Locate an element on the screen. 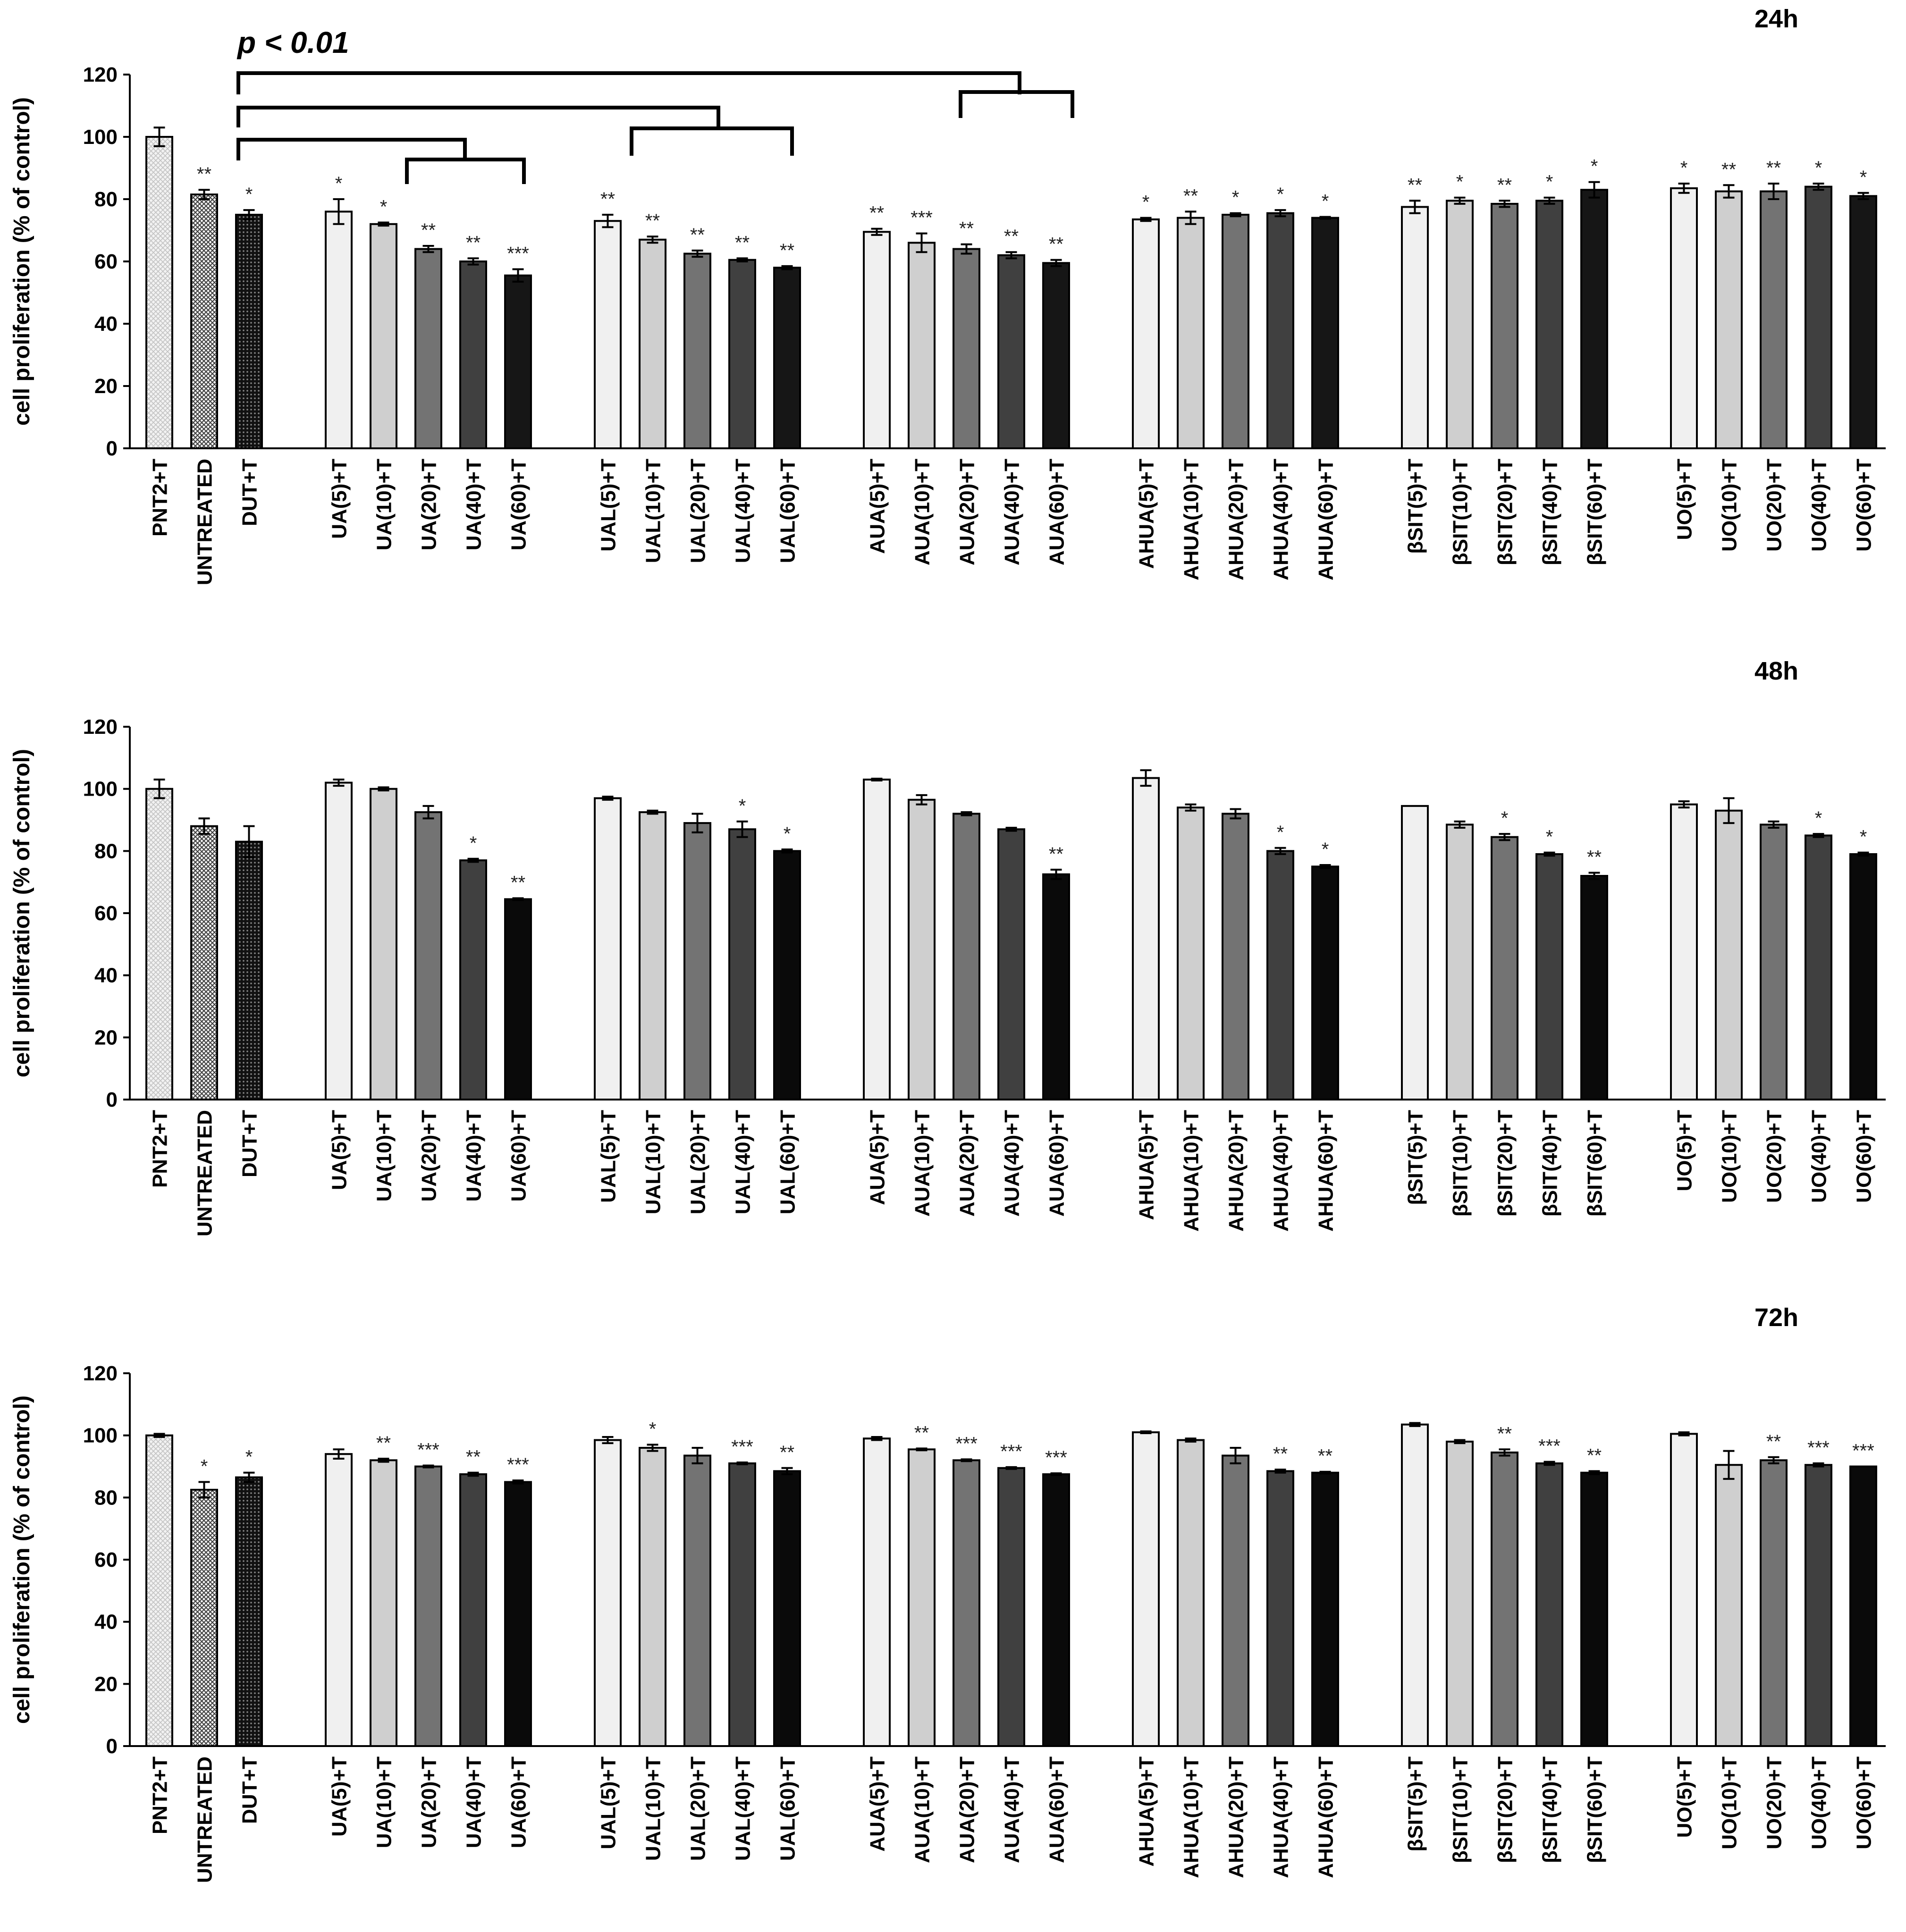 The image size is (1906, 1932). x-tick-label: UNTREATED is located at coordinates (205, 1173).